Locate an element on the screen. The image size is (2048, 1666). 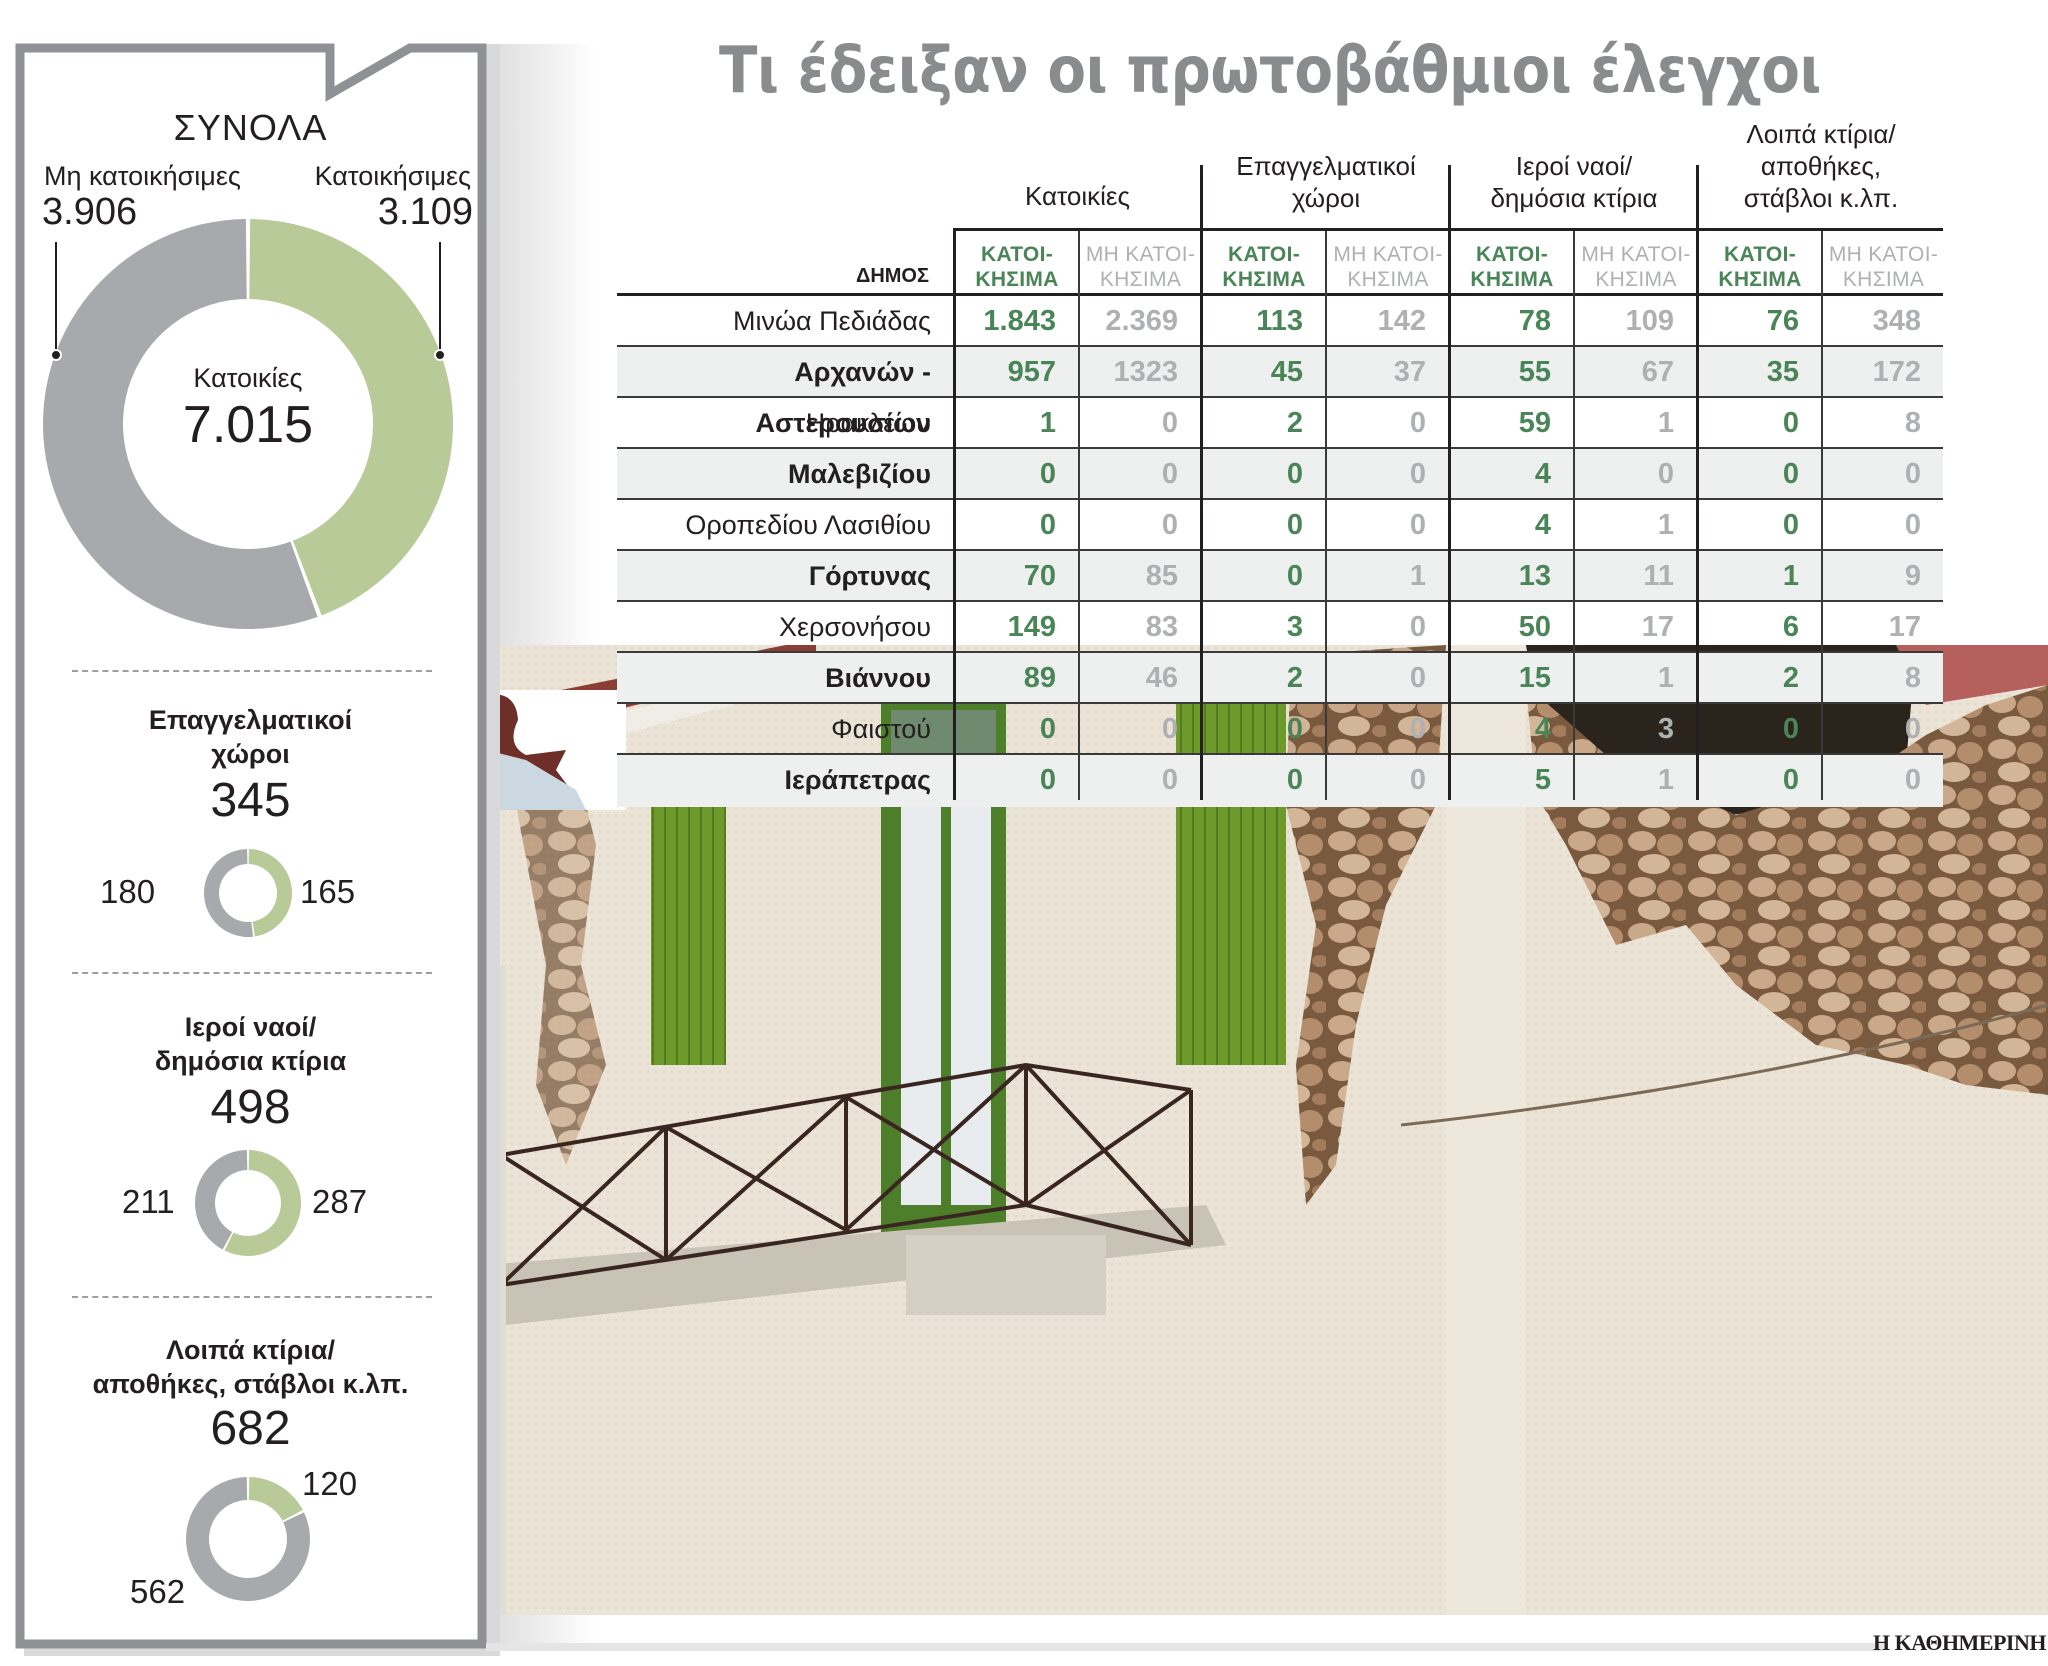
table-row: Χερσονήσου 149 83 3 0 50 17 6 17 is located at coordinates (1280, 627).